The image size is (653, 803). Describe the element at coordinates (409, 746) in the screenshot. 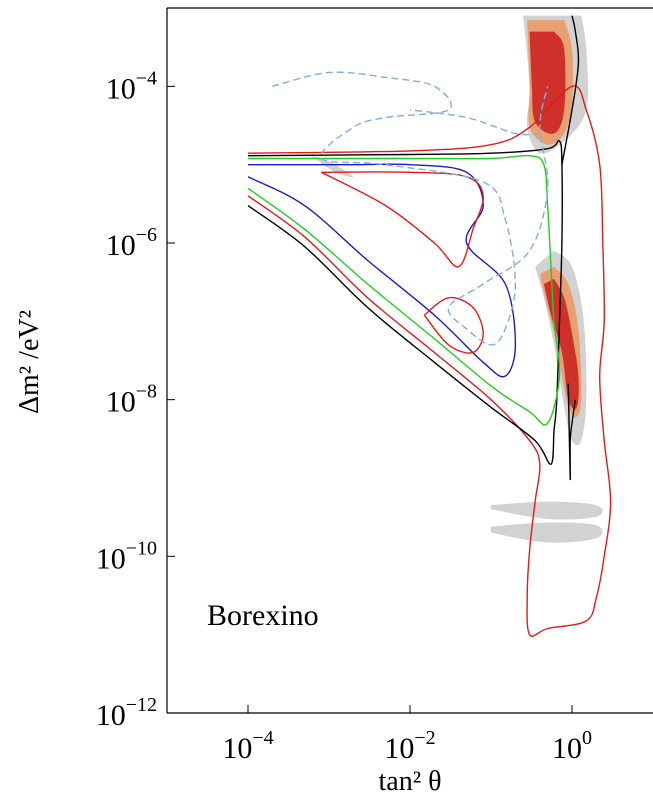

I see `x-tick-label-1: 10⁻²` at that location.